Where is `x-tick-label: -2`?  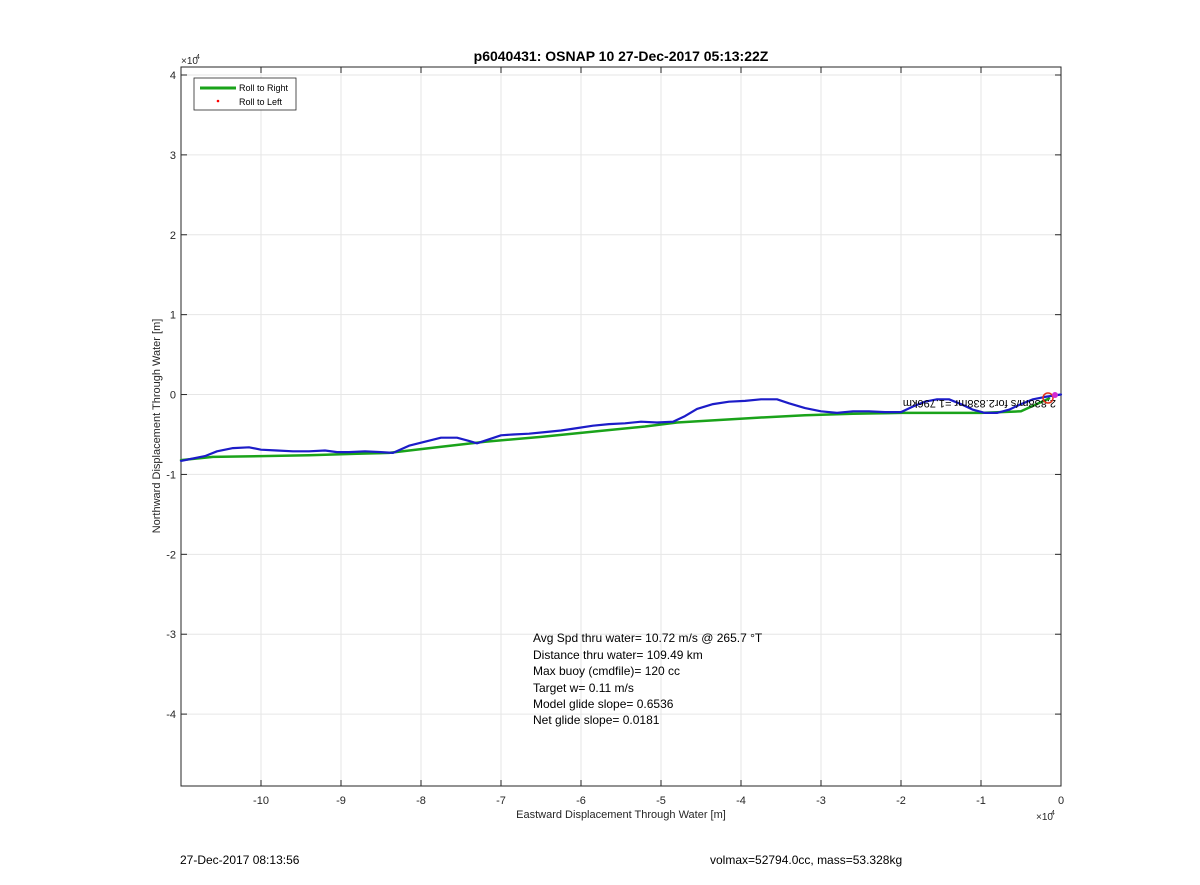 x-tick-label: -2 is located at coordinates (901, 801).